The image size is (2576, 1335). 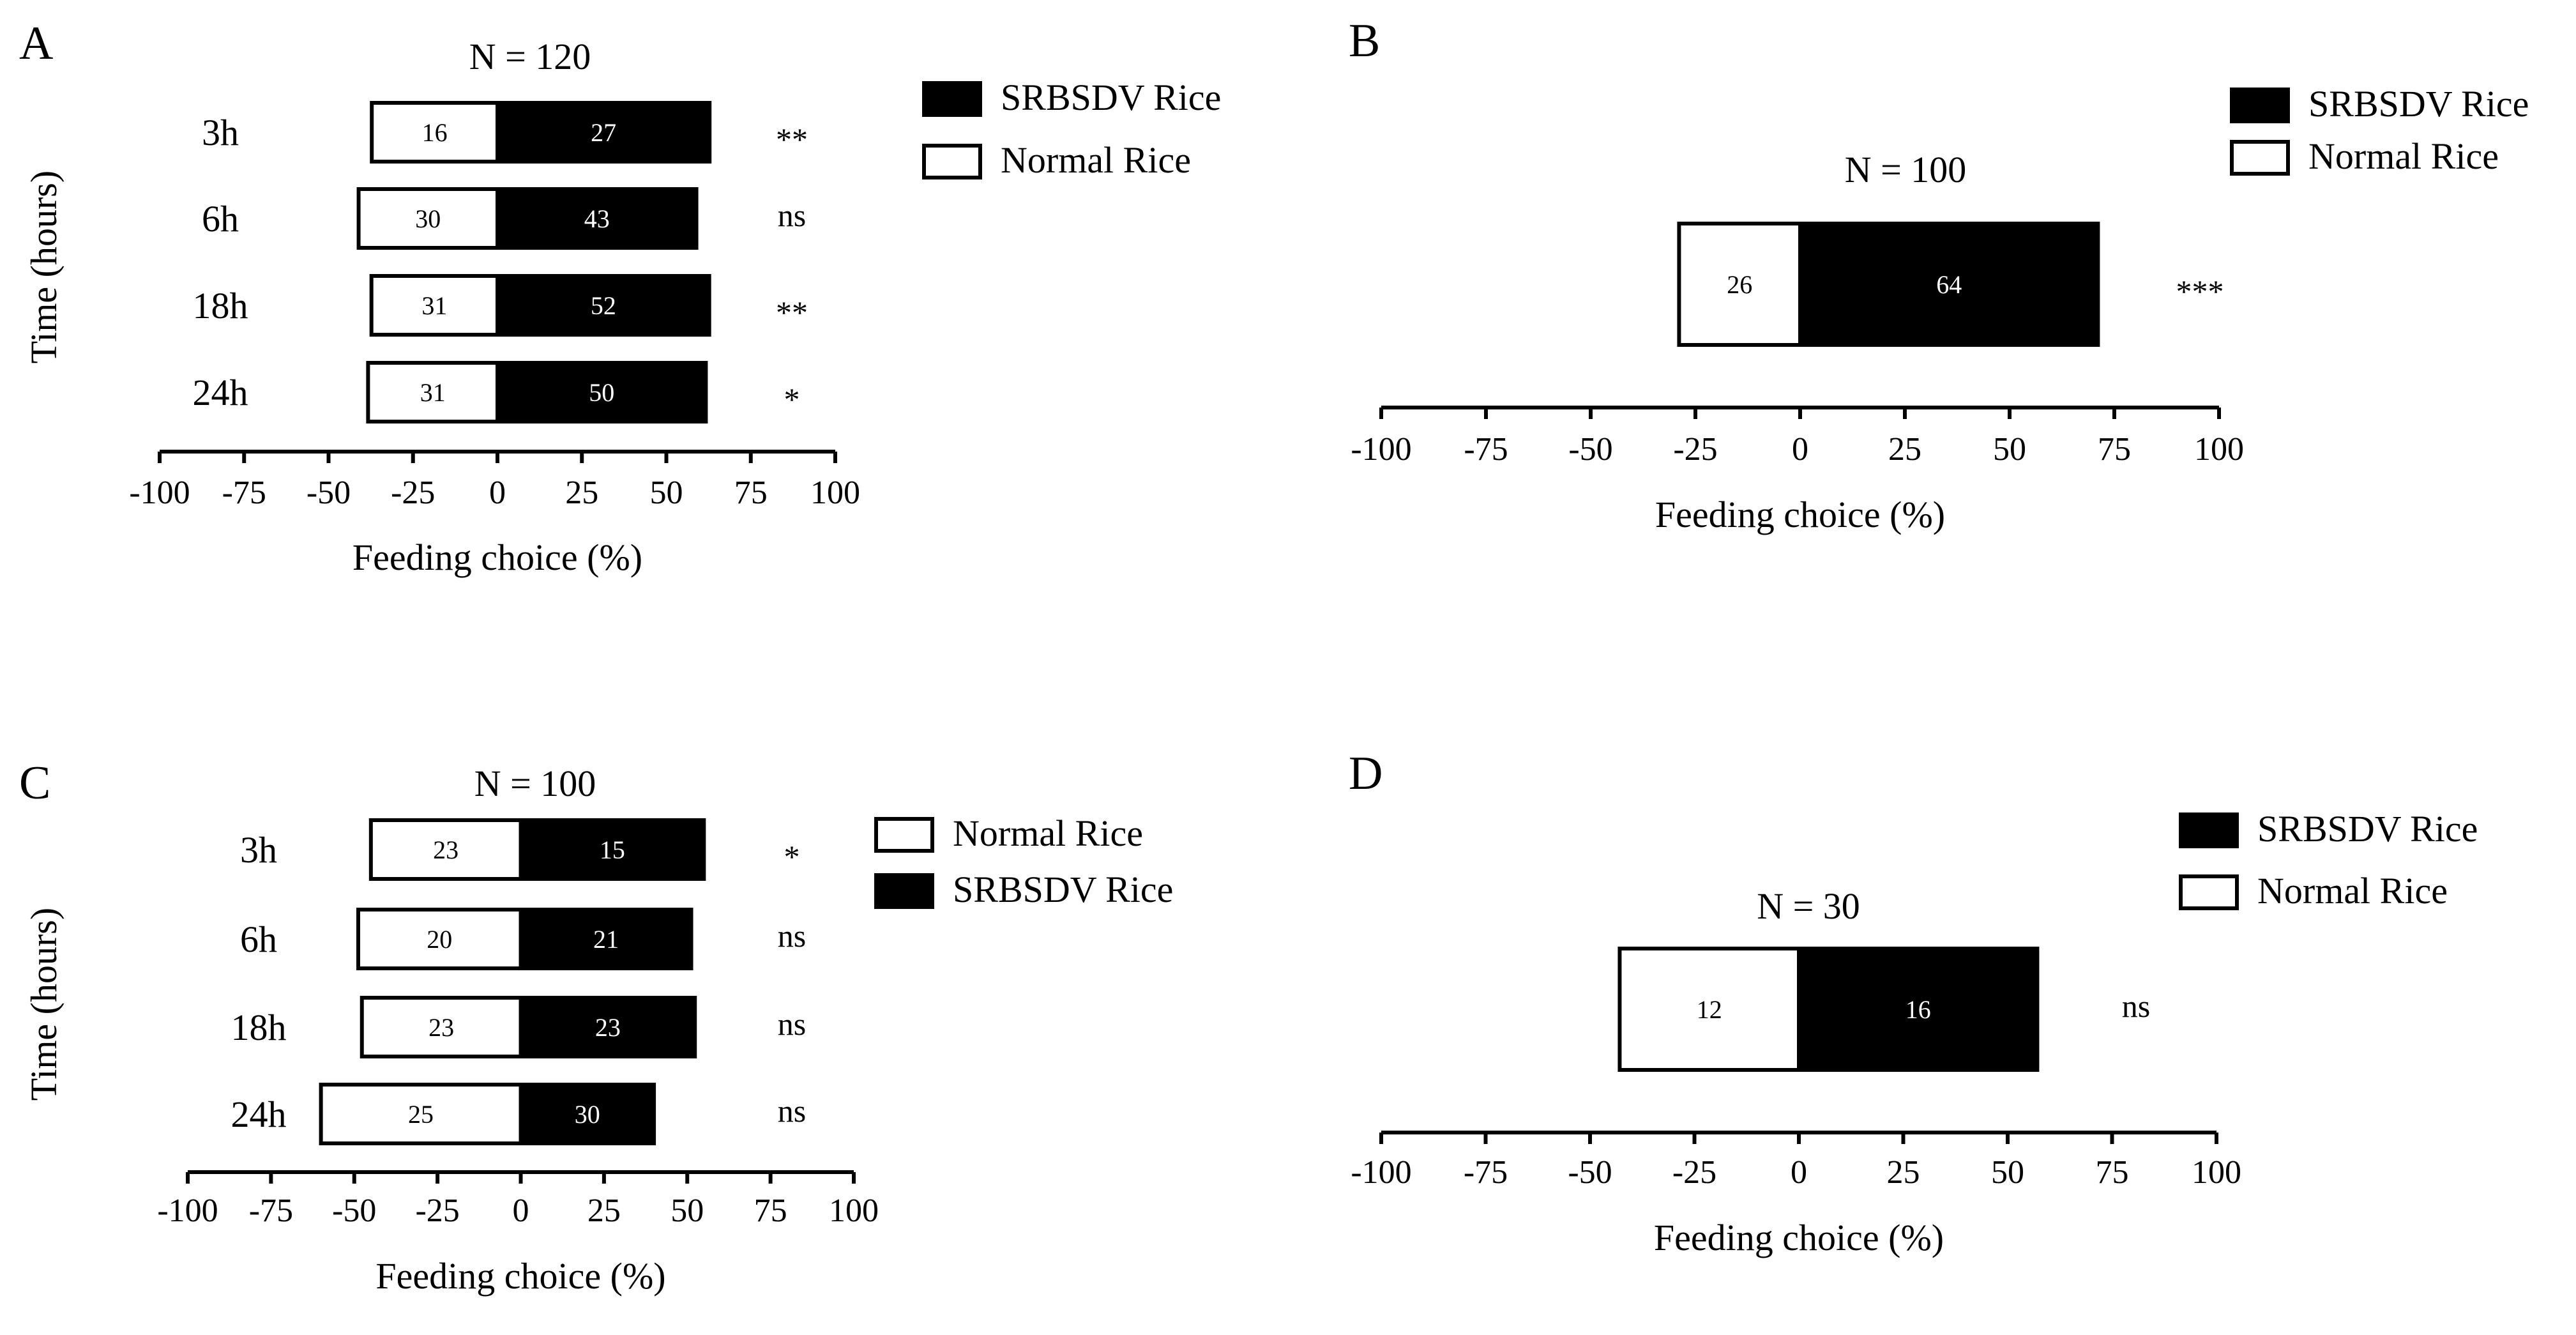 I want to click on bar-row: 30 43 6h ns, so click(x=504, y=218).